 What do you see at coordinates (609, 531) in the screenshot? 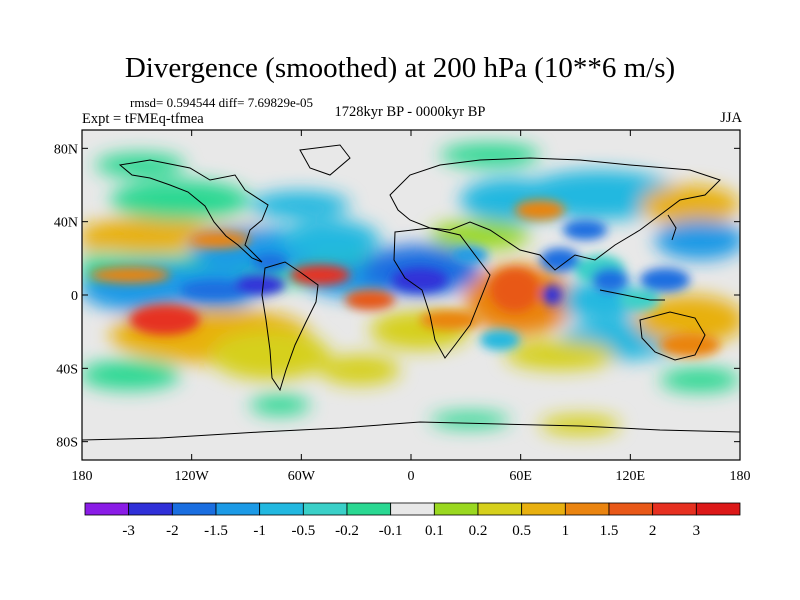
I see `colorbar-label: 1.5` at bounding box center [609, 531].